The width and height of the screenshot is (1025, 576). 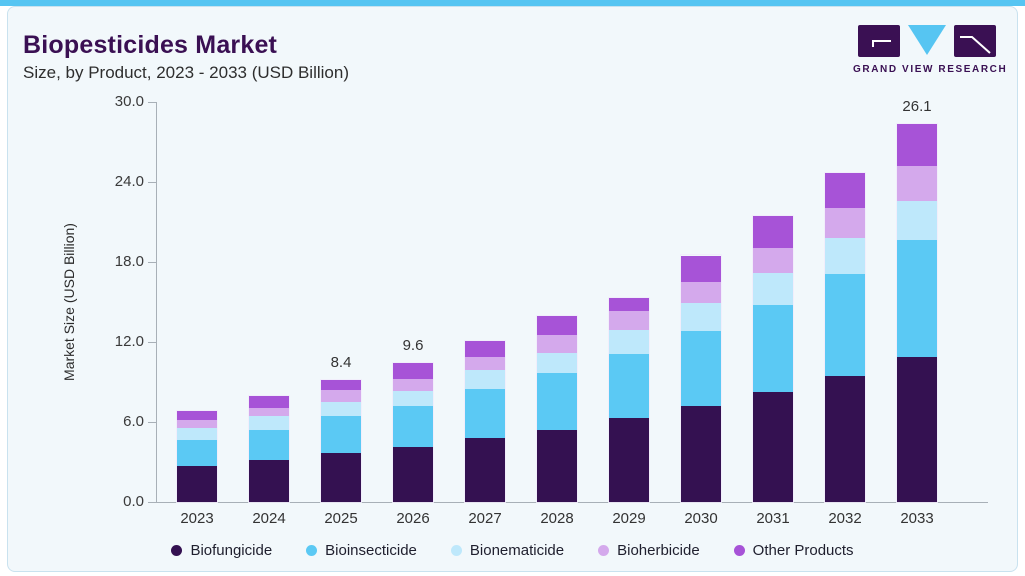 What do you see at coordinates (69, 302) in the screenshot?
I see `y-axis-title: Market Size (USD Billion)` at bounding box center [69, 302].